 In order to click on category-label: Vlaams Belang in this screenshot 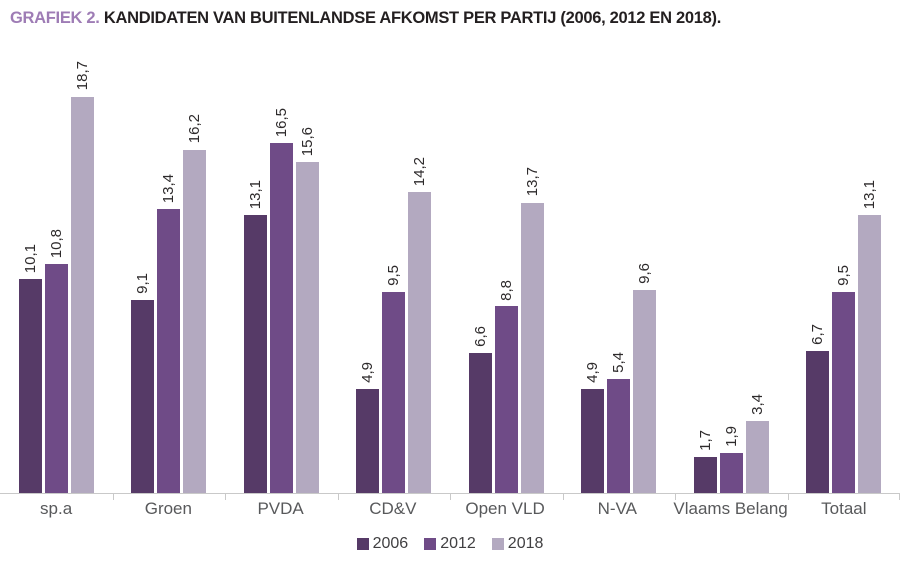, I will do `click(730, 508)`.